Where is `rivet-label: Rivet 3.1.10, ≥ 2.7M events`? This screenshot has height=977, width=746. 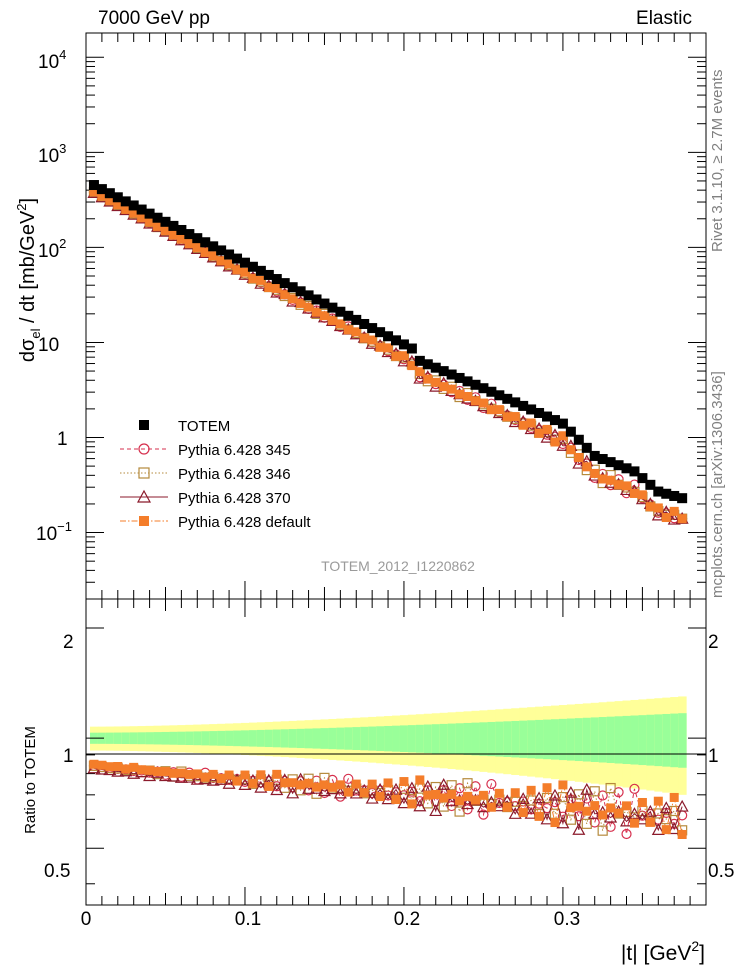 rivet-label: Rivet 3.1.10, ≥ 2.7M events is located at coordinates (717, 161).